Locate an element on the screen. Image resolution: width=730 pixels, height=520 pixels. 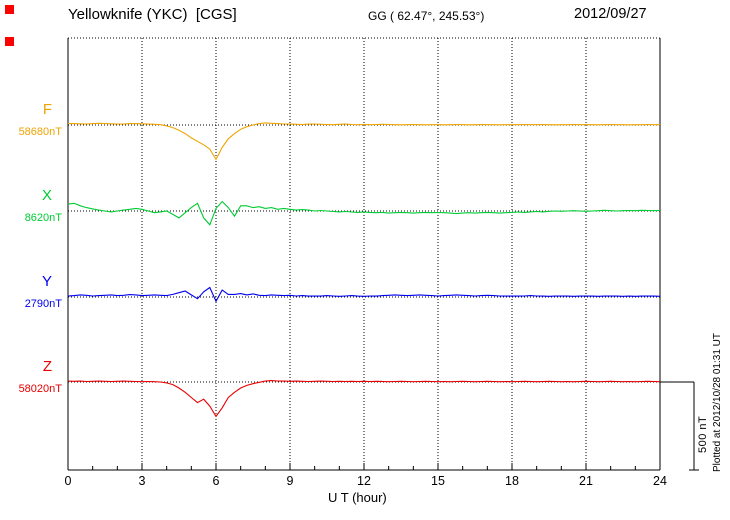
x-tick-label: 9 is located at coordinates (290, 481).